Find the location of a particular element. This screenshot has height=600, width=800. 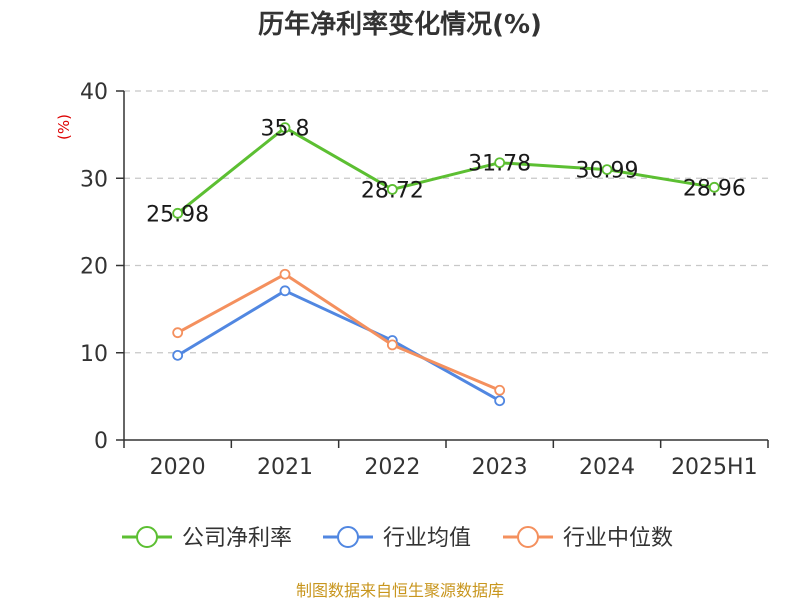

legend-item-2: 行业中位数 is located at coordinates (588, 538).